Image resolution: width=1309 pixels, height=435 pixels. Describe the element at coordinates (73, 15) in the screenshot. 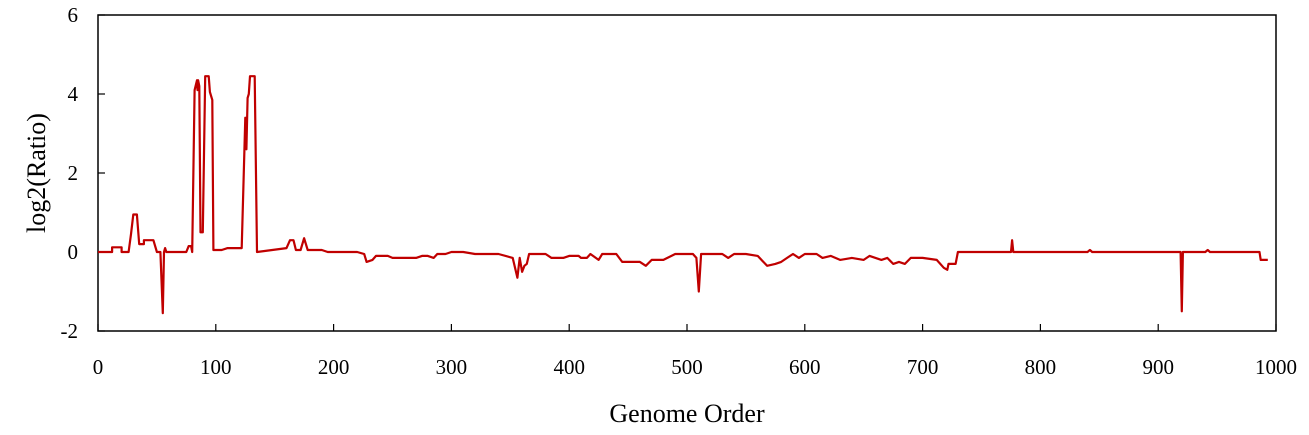

I see `y-tick-label: 6` at that location.